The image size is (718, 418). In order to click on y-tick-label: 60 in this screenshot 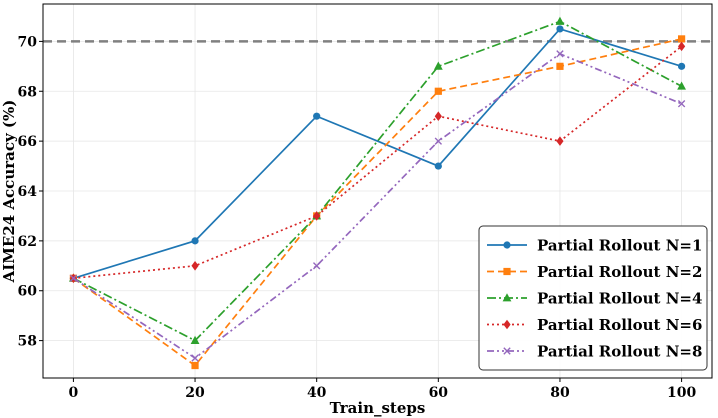, I will do `click(28, 292)`.